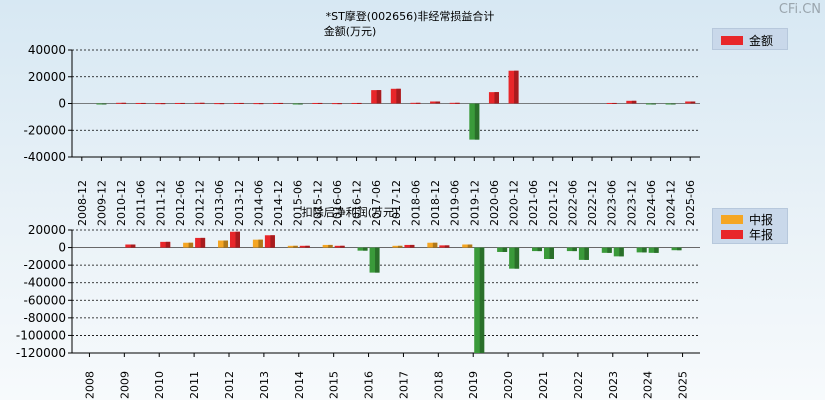 The width and height of the screenshot is (825, 400). Describe the element at coordinates (747, 40) in the screenshot. I see `legend-item-amount: 金额` at that location.